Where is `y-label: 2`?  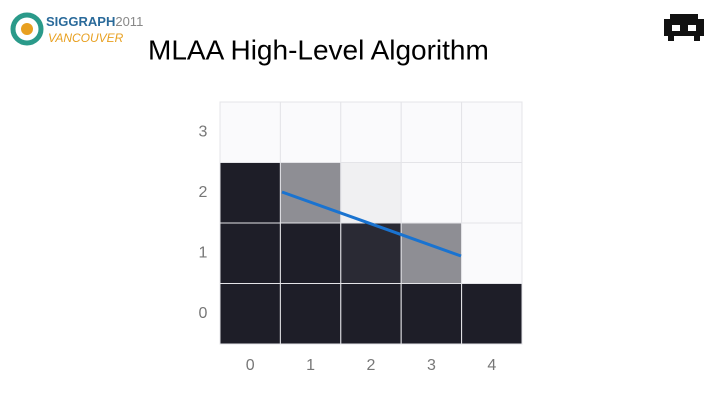
y-label: 2 is located at coordinates (203, 192).